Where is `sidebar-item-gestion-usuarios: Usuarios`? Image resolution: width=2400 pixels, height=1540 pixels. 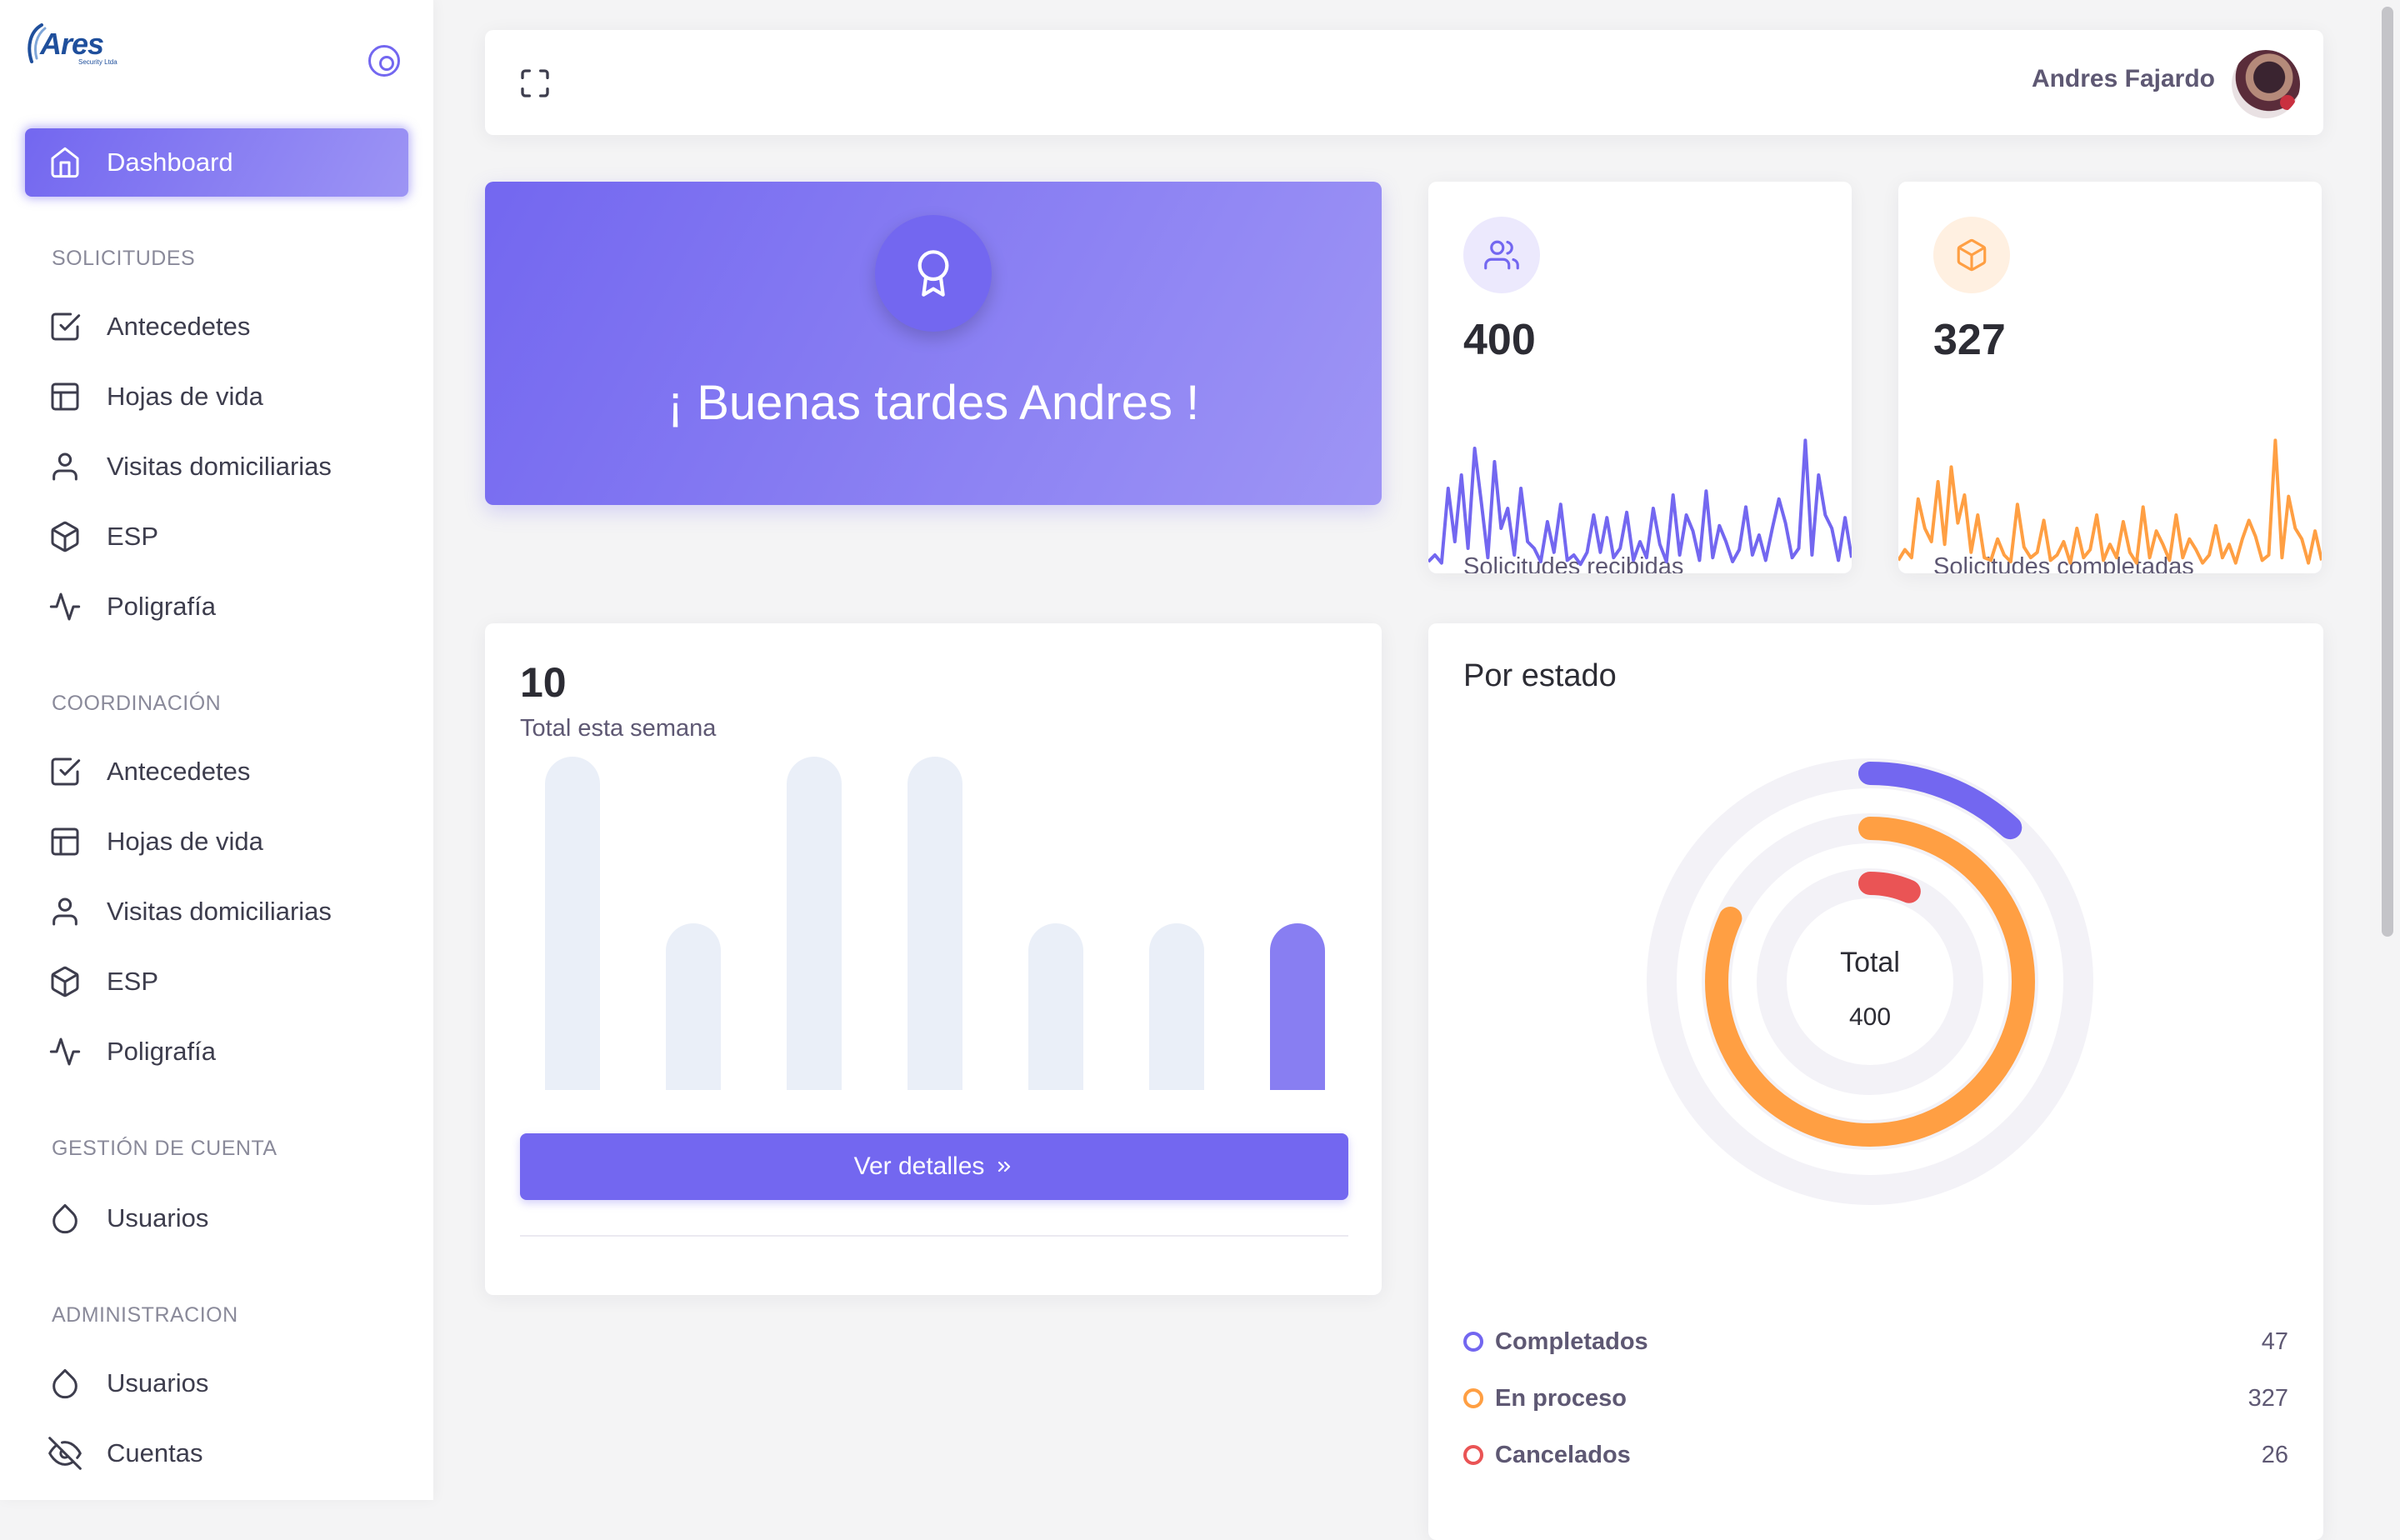 sidebar-item-gestion-usuarios: Usuarios is located at coordinates (128, 1218).